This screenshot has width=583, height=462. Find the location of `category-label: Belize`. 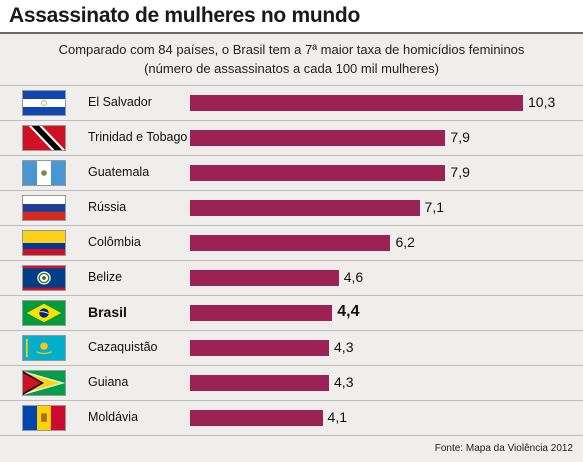

category-label: Belize is located at coordinates (105, 277).